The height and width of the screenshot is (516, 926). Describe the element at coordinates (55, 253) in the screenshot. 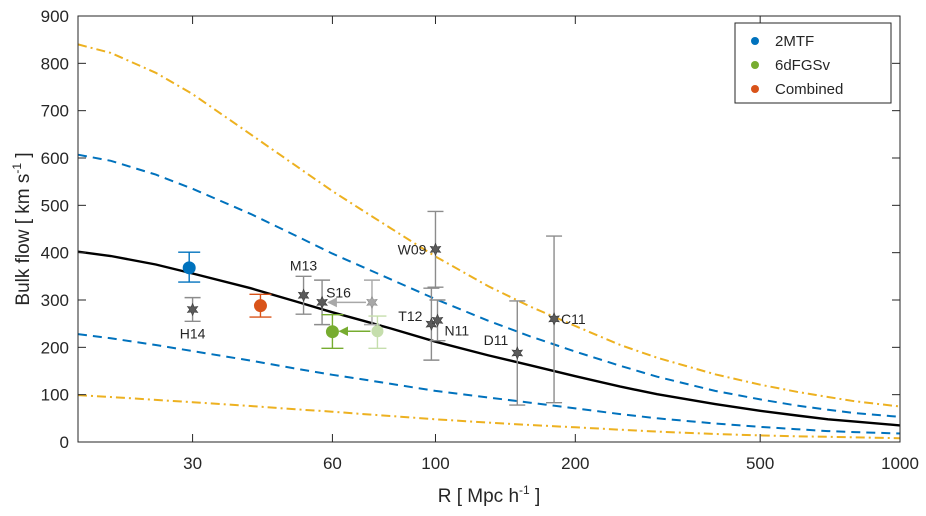

I see `y-tick-label-400: 400` at that location.